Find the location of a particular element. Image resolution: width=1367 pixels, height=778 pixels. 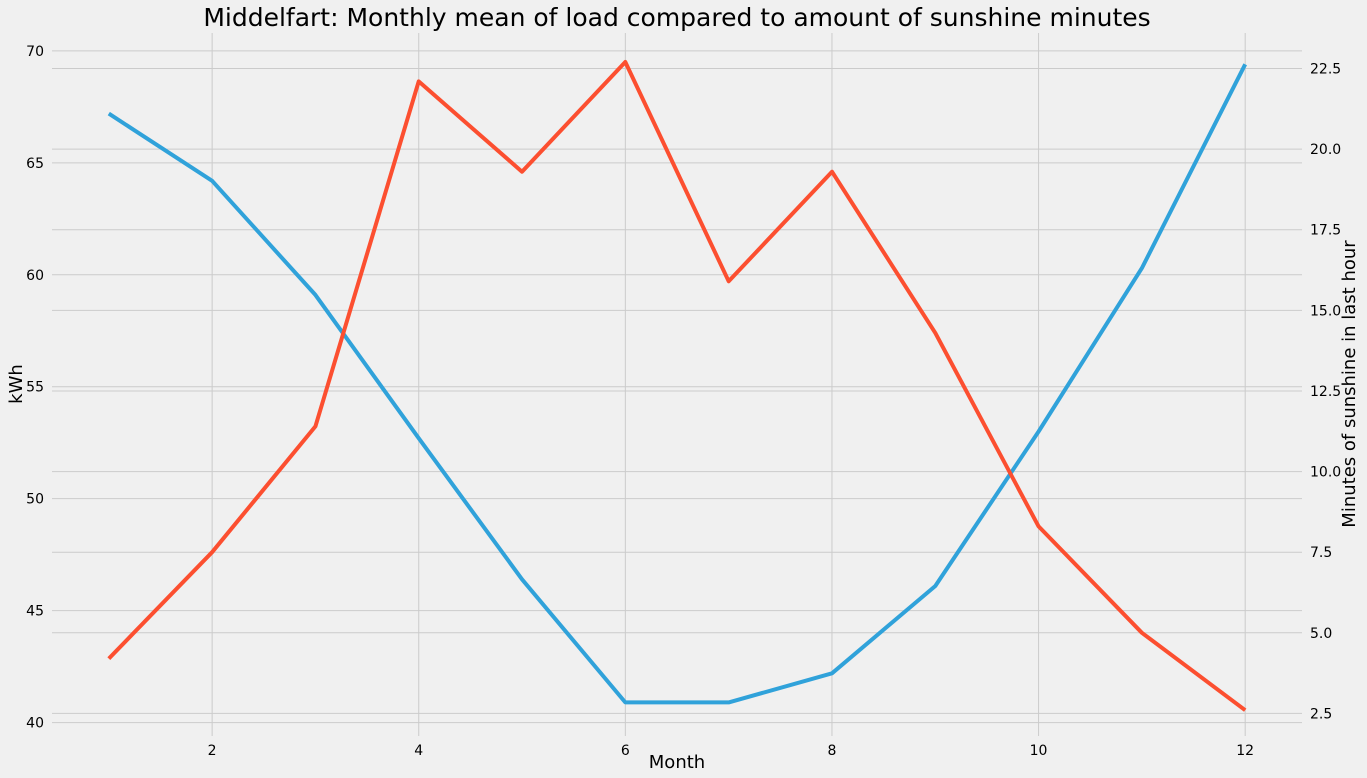

x-tick-label: 6 is located at coordinates (625, 751).